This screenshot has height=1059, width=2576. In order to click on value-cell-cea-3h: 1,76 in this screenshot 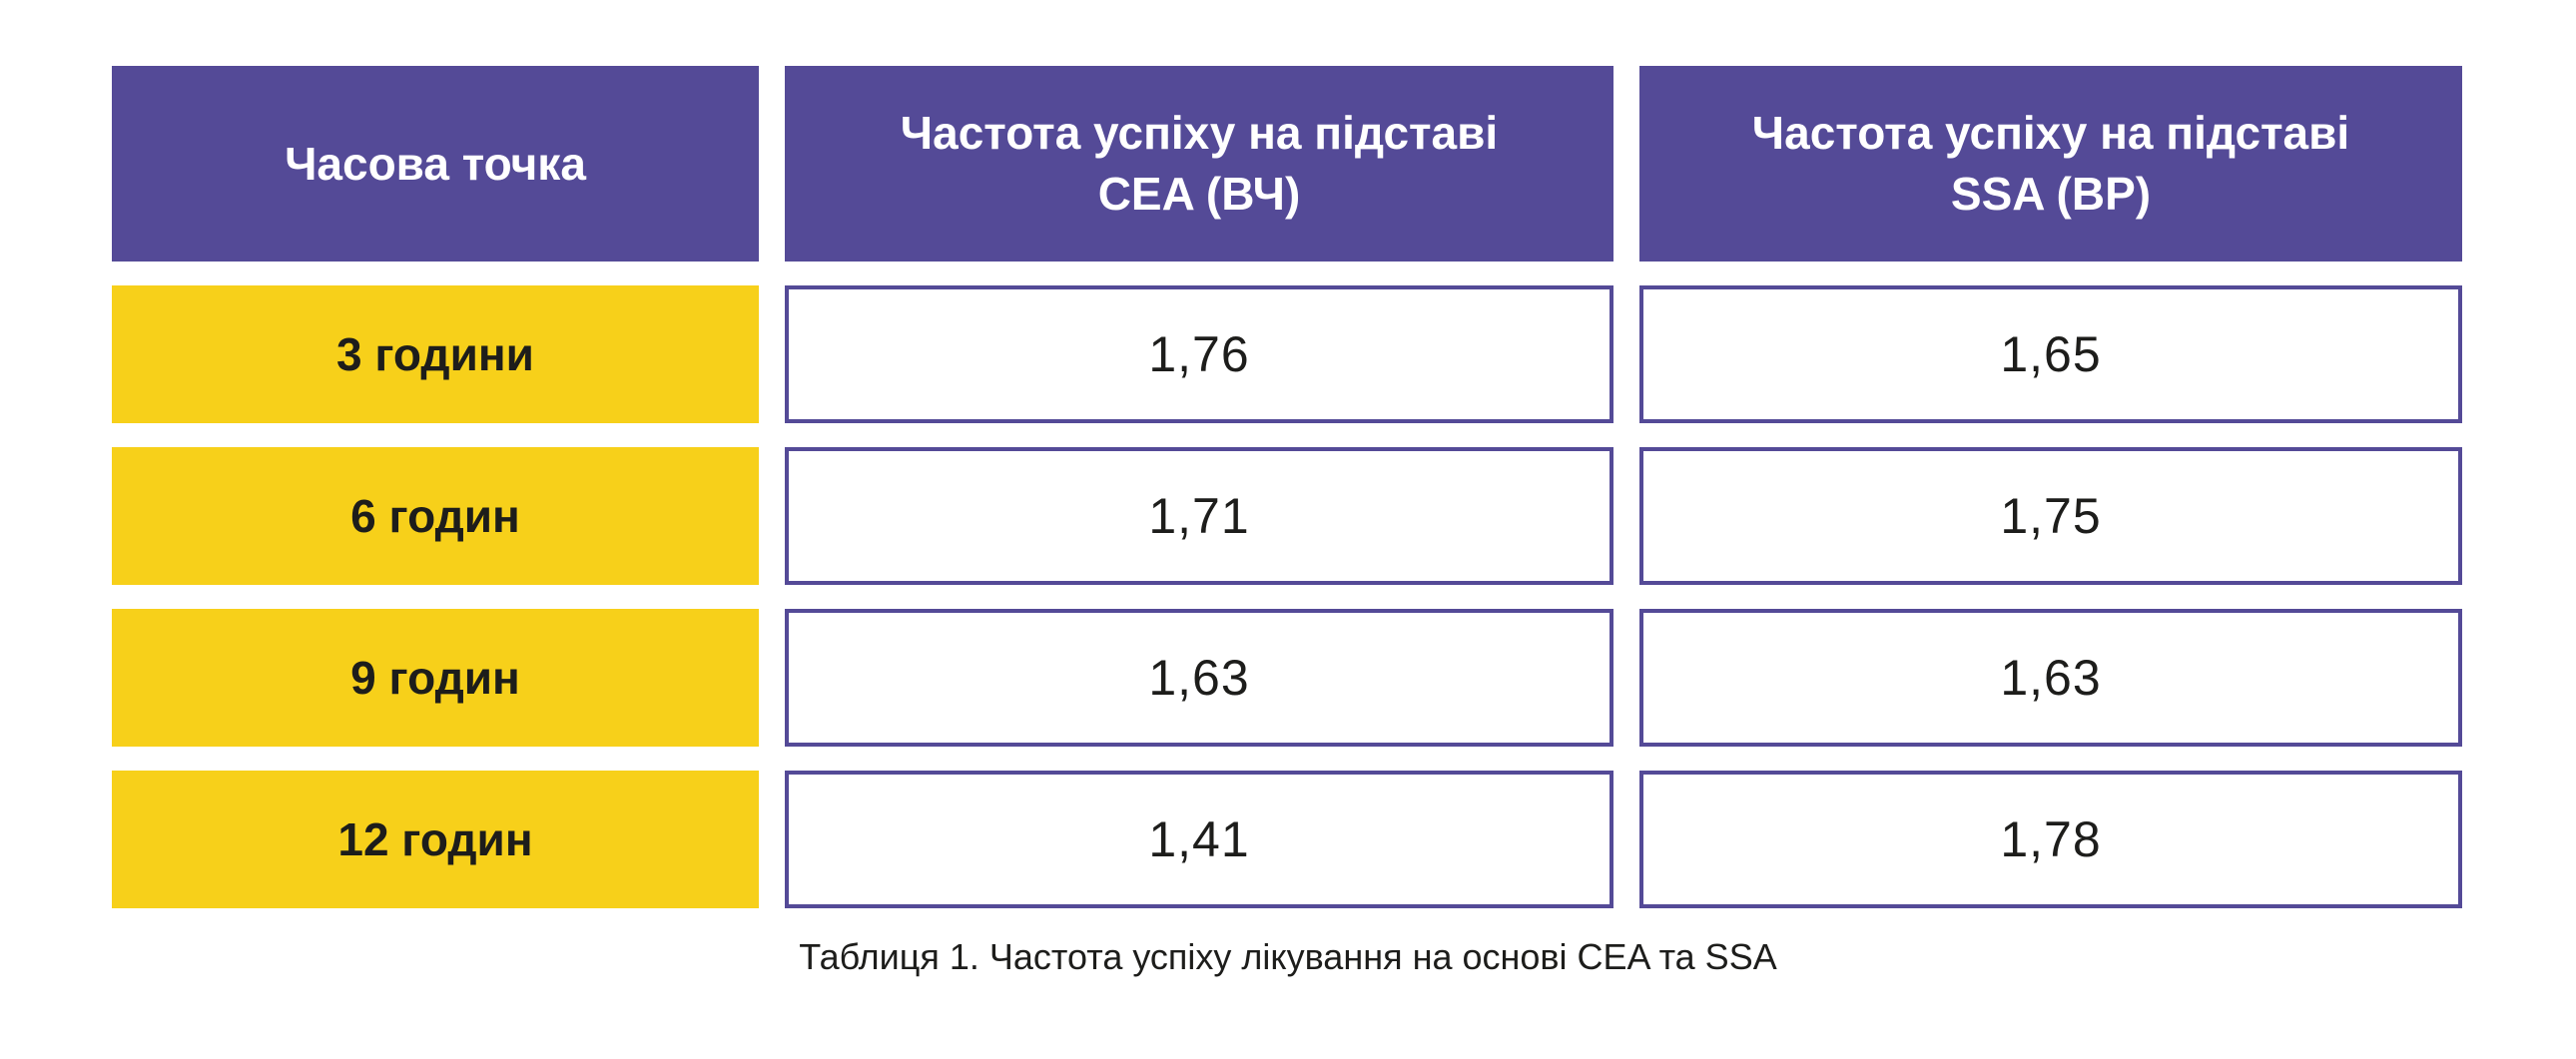, I will do `click(1199, 354)`.